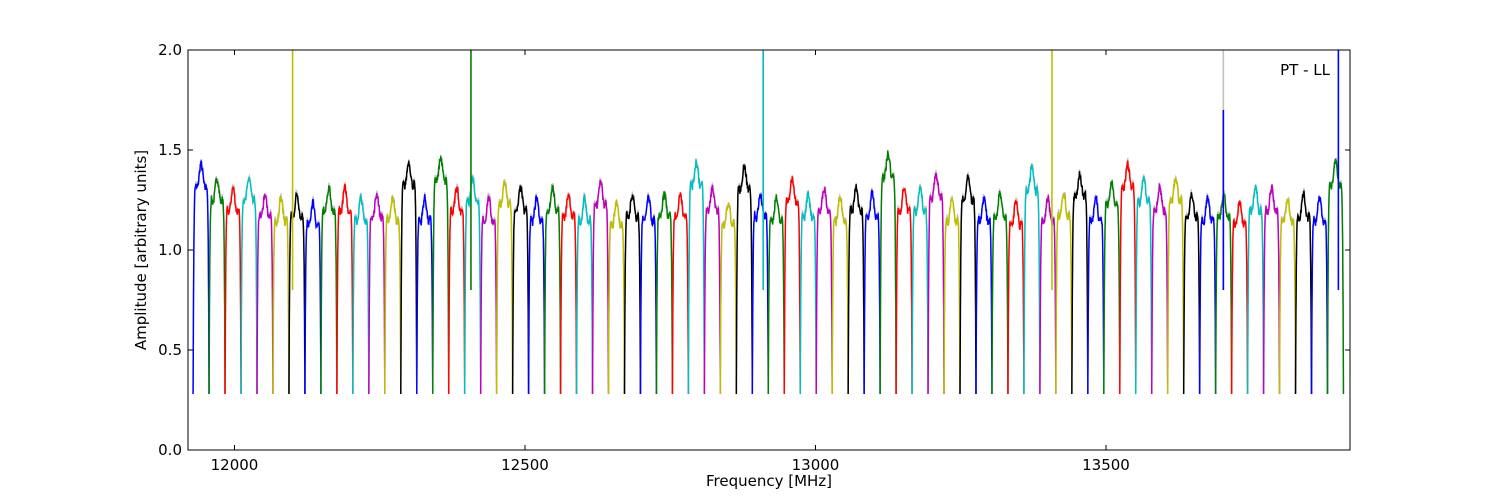  I want to click on y-tick-label: 1.0, so click(170, 250).